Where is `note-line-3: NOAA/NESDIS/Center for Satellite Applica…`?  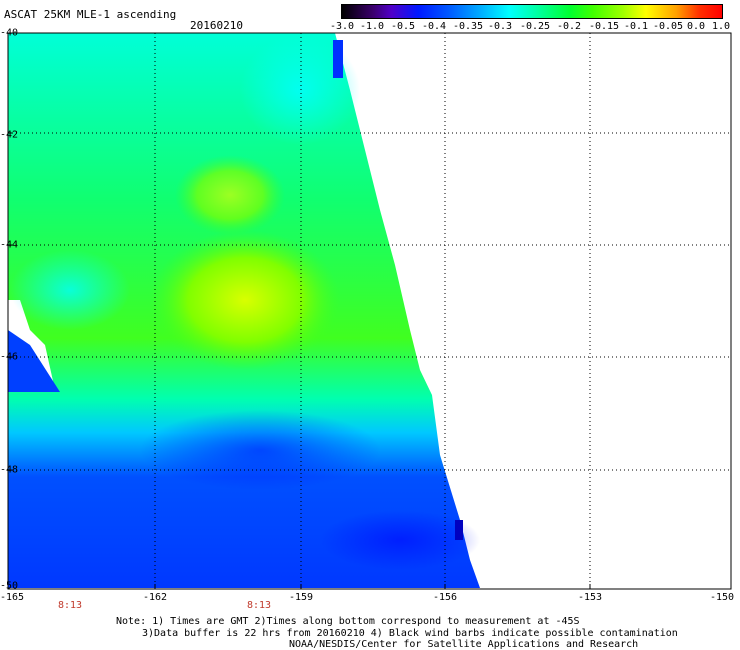
note-line-3: NOAA/NESDIS/Center for Satellite Applica… is located at coordinates (464, 644).